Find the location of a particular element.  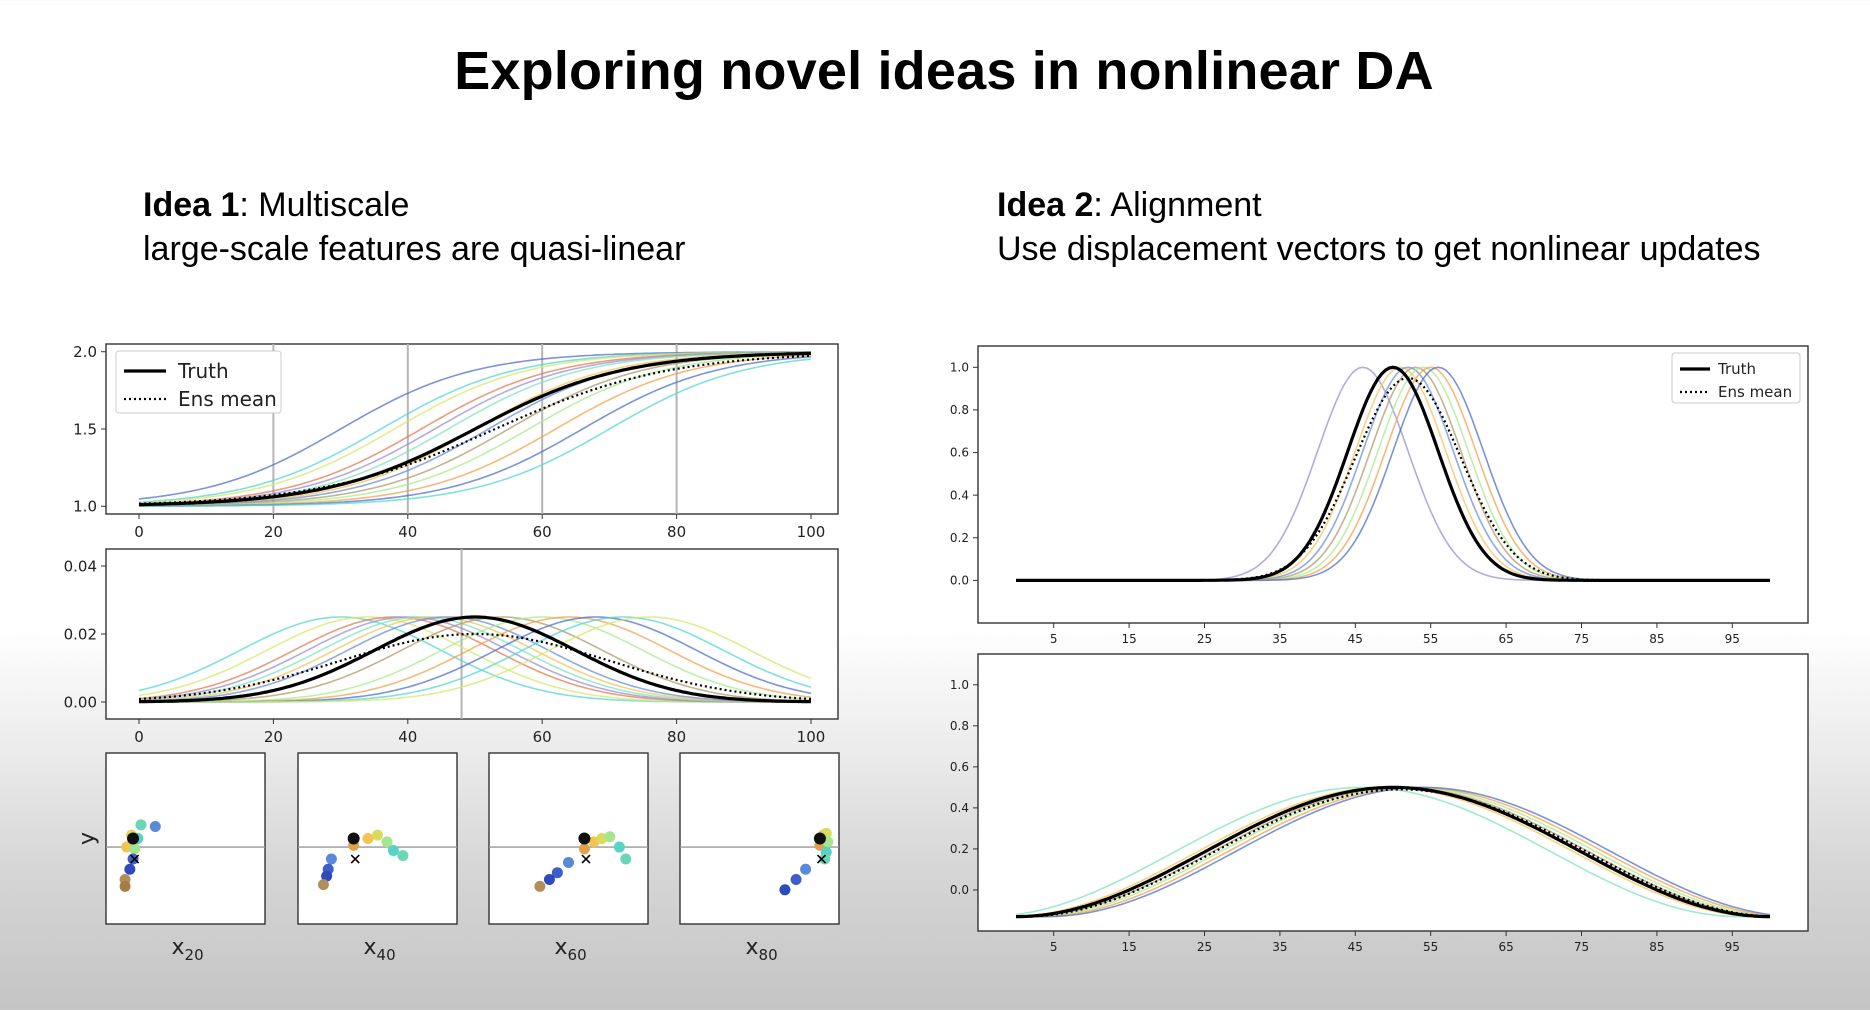

scatter-frame is located at coordinates (759, 838).